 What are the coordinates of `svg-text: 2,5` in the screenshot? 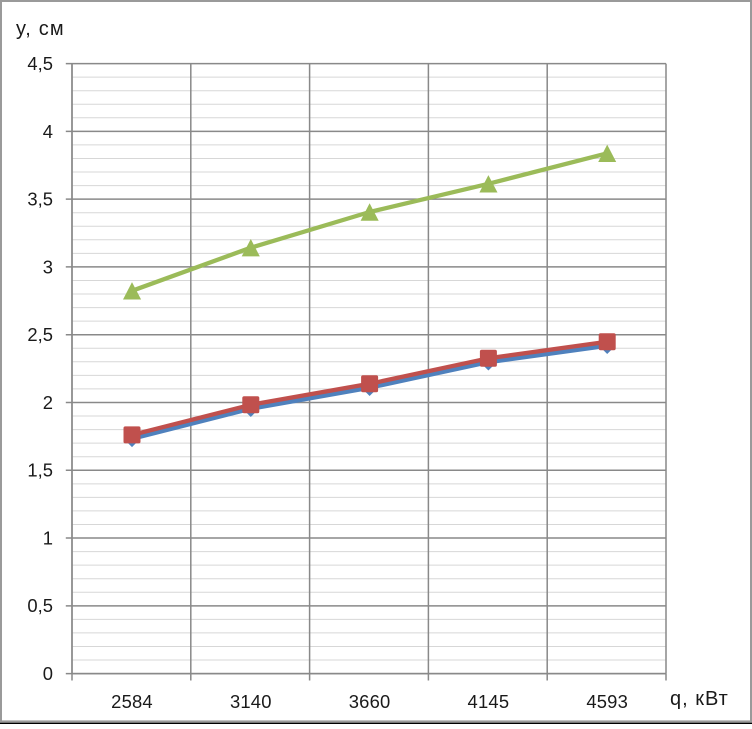 It's located at (40, 334).